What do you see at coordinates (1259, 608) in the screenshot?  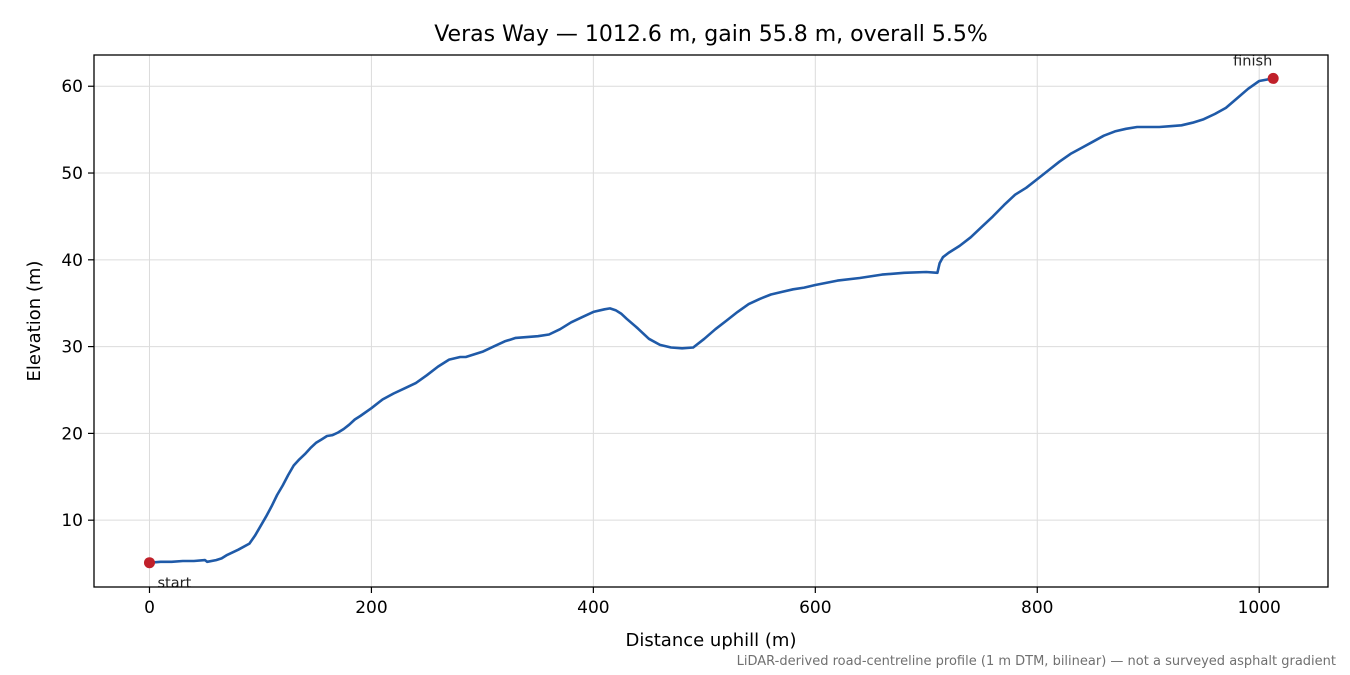 I see `x-tick-label: 1000` at bounding box center [1259, 608].